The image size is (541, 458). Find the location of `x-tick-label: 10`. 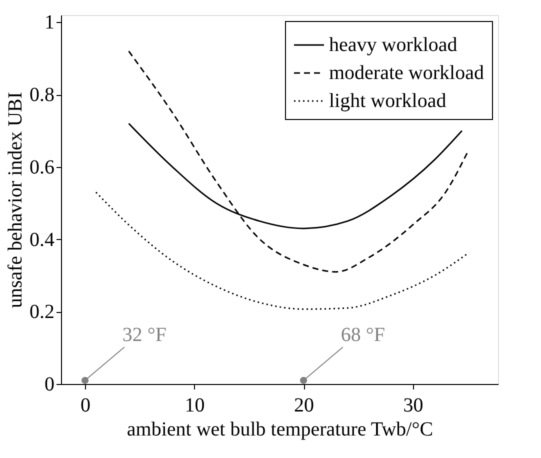

x-tick-label: 10 is located at coordinates (194, 405).